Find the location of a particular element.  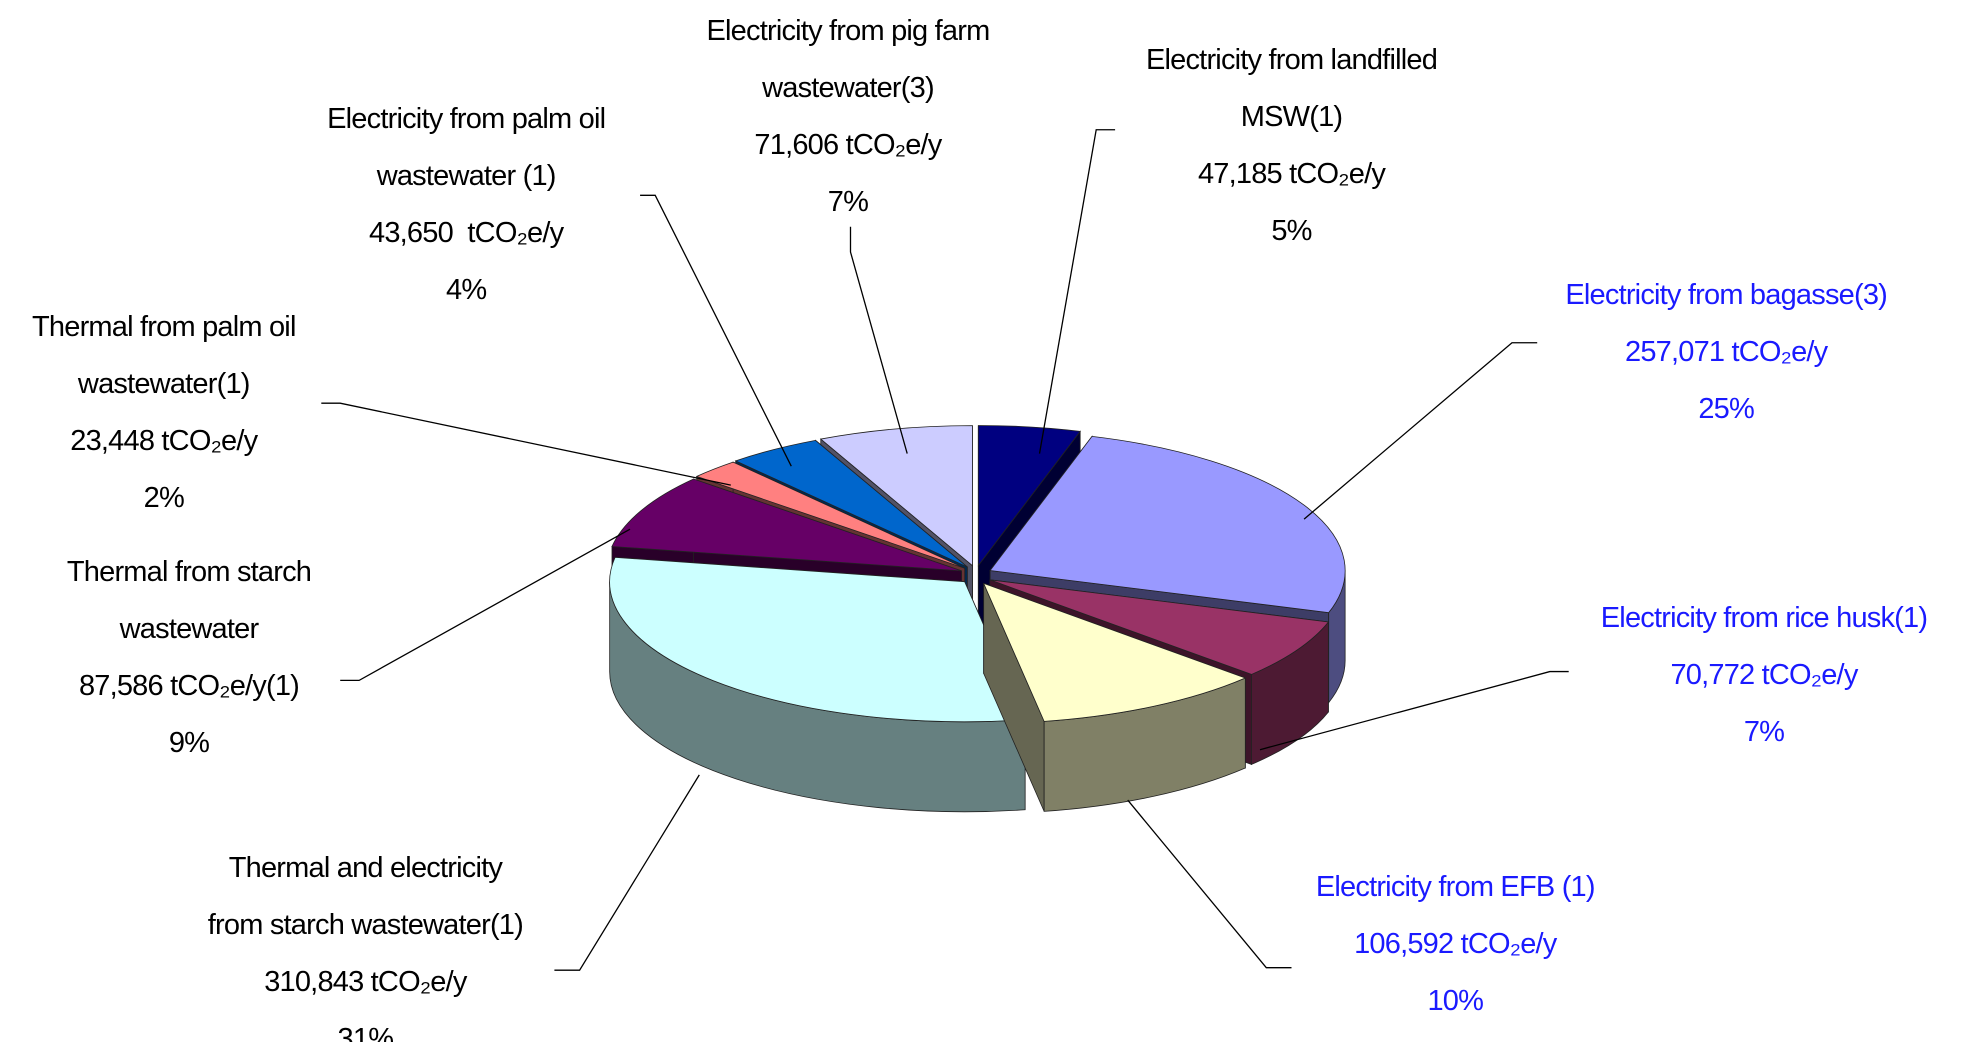

value-label: 23,448 tCO₂e/y is located at coordinates (164, 440).